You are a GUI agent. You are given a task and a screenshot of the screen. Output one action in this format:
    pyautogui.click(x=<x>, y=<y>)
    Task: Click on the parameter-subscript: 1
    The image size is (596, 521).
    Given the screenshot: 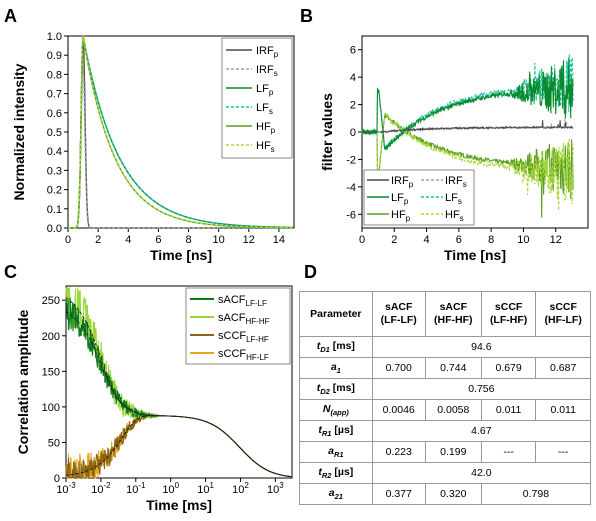 What is the action you would take?
    pyautogui.click(x=338, y=371)
    